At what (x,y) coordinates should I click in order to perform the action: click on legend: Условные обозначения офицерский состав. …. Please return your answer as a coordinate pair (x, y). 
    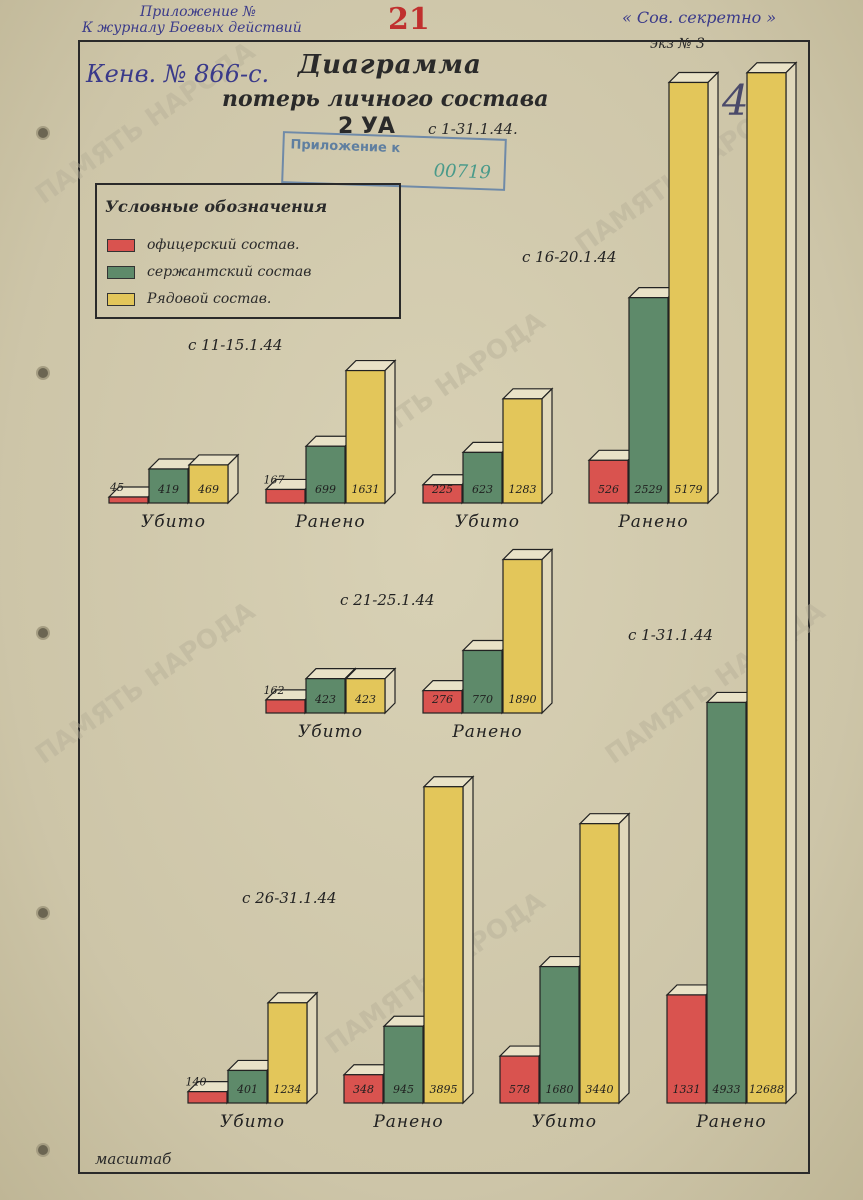
    Looking at the image, I should click on (248, 251).